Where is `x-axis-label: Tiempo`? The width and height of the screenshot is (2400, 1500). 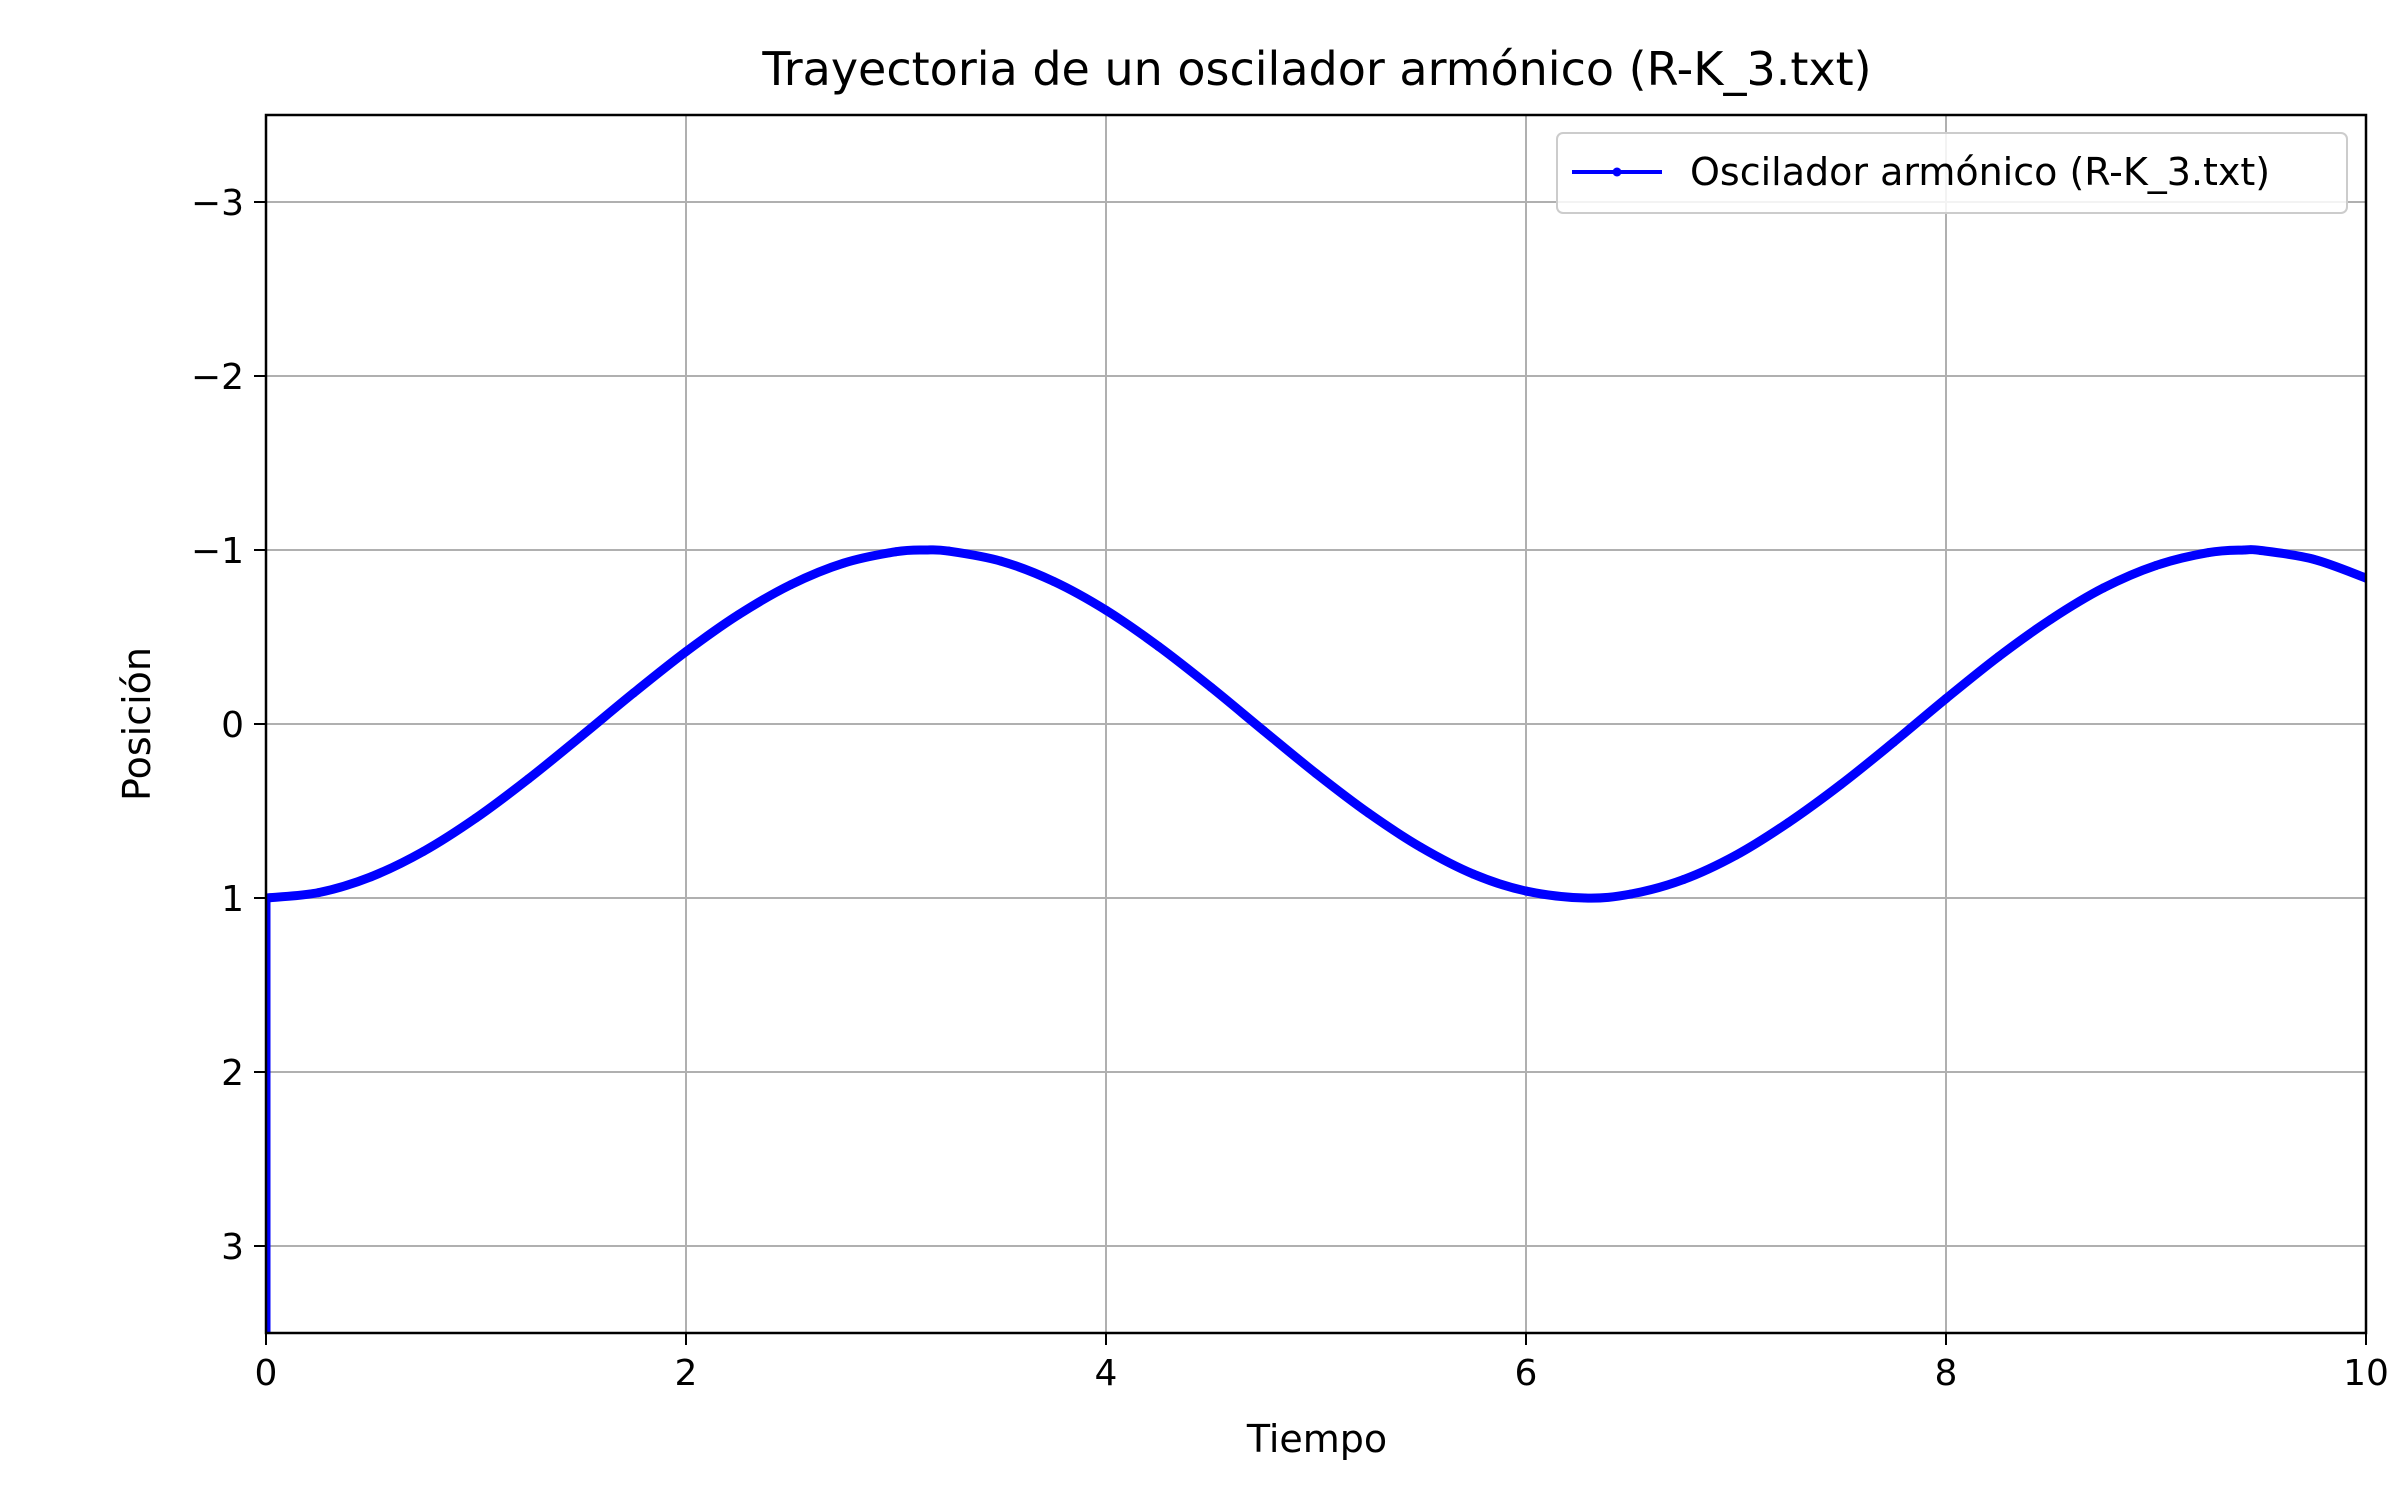
x-axis-label: Tiempo is located at coordinates (1316, 1439).